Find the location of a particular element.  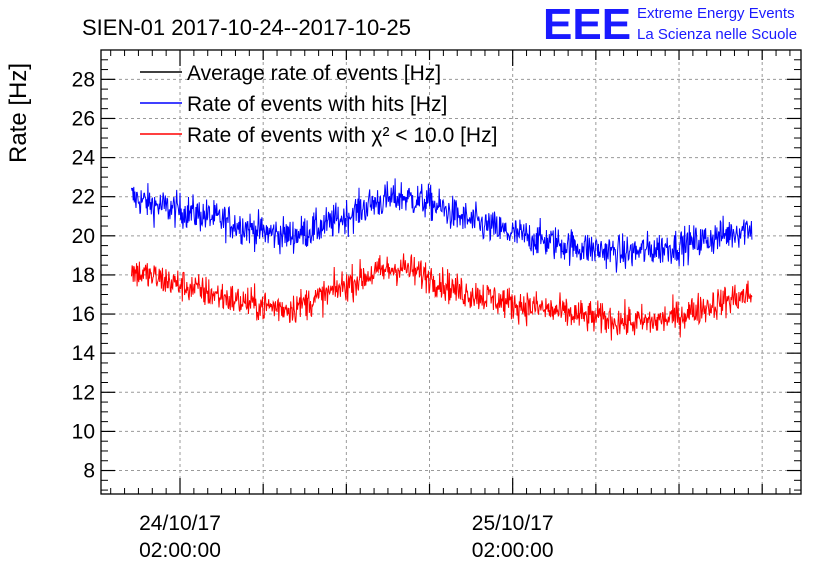

y-axis-label: Rate [Hz] is located at coordinates (18, 113).